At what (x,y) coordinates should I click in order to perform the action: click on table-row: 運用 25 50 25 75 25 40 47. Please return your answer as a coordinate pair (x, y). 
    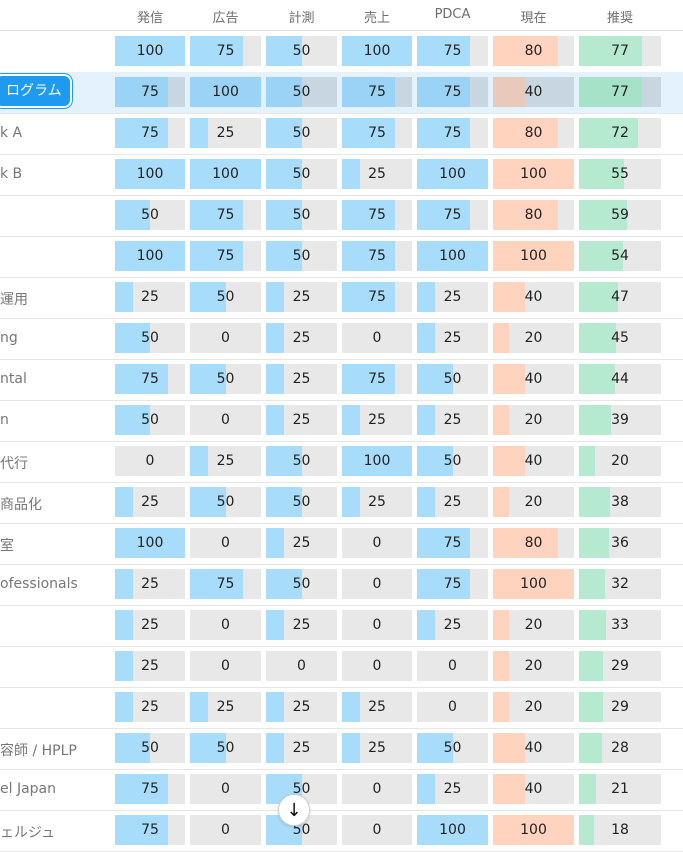
    Looking at the image, I should click on (341, 298).